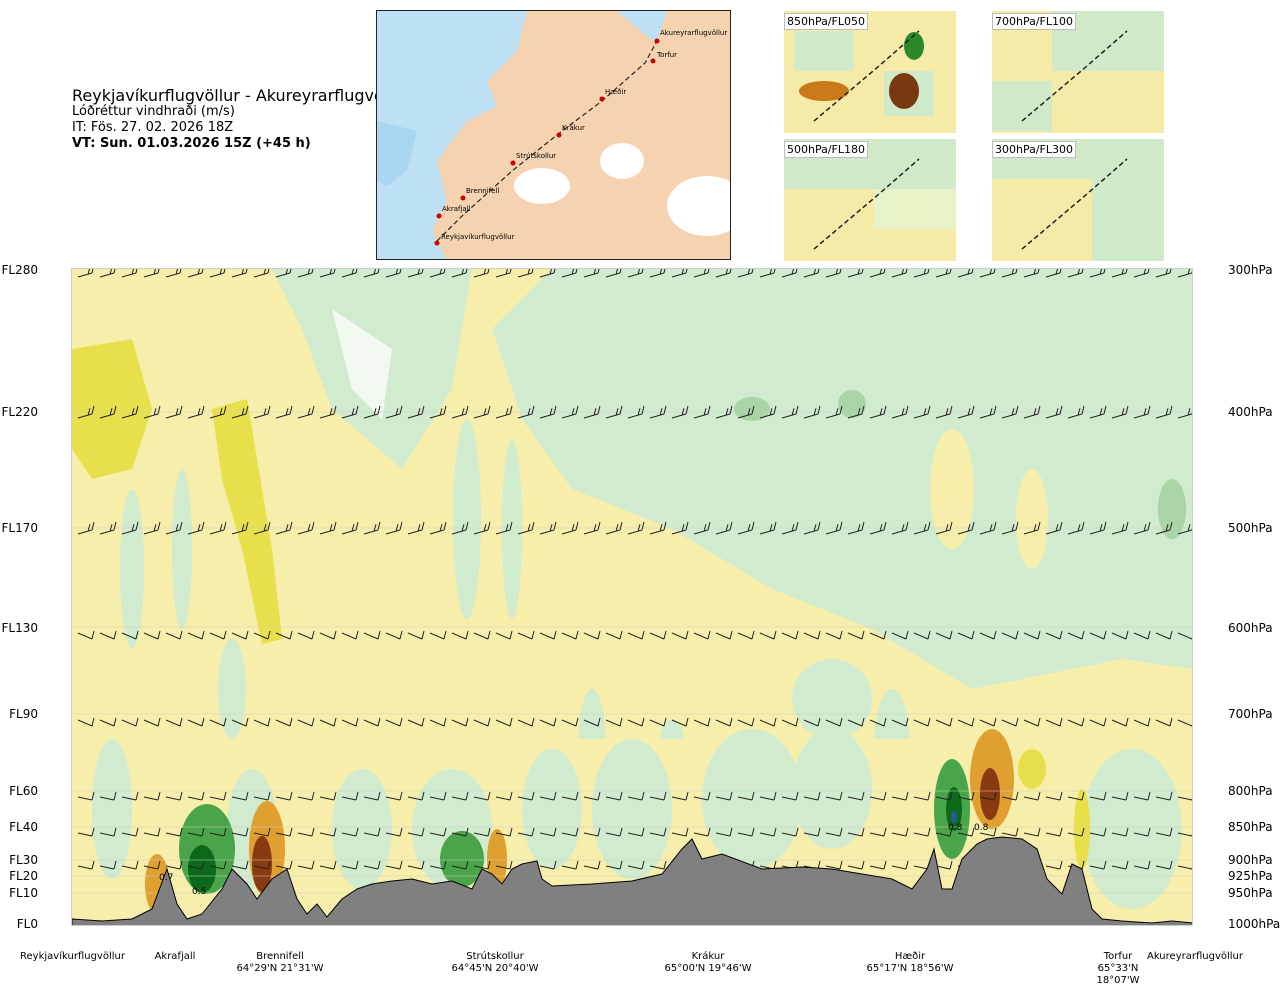 This screenshot has width=1280, height=987. I want to click on pressure-label: 925hPa, so click(1250, 876).